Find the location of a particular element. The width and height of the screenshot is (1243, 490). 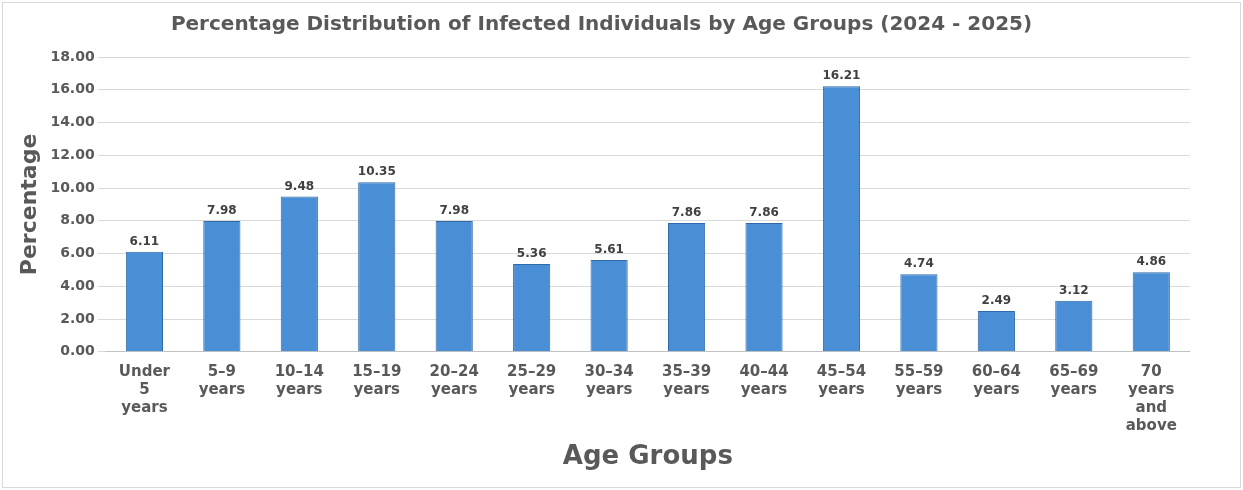

x-tick-label: 10–14 years is located at coordinates (299, 379).